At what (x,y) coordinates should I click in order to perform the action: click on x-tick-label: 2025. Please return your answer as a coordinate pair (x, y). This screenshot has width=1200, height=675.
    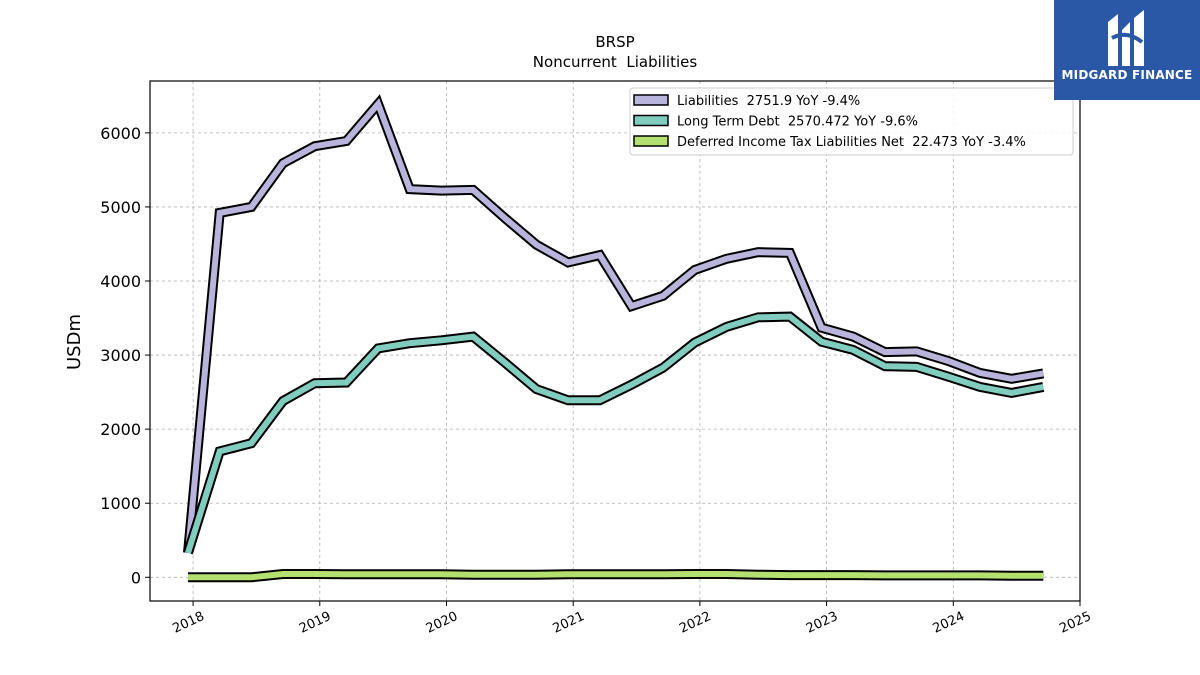
    Looking at the image, I should click on (1075, 623).